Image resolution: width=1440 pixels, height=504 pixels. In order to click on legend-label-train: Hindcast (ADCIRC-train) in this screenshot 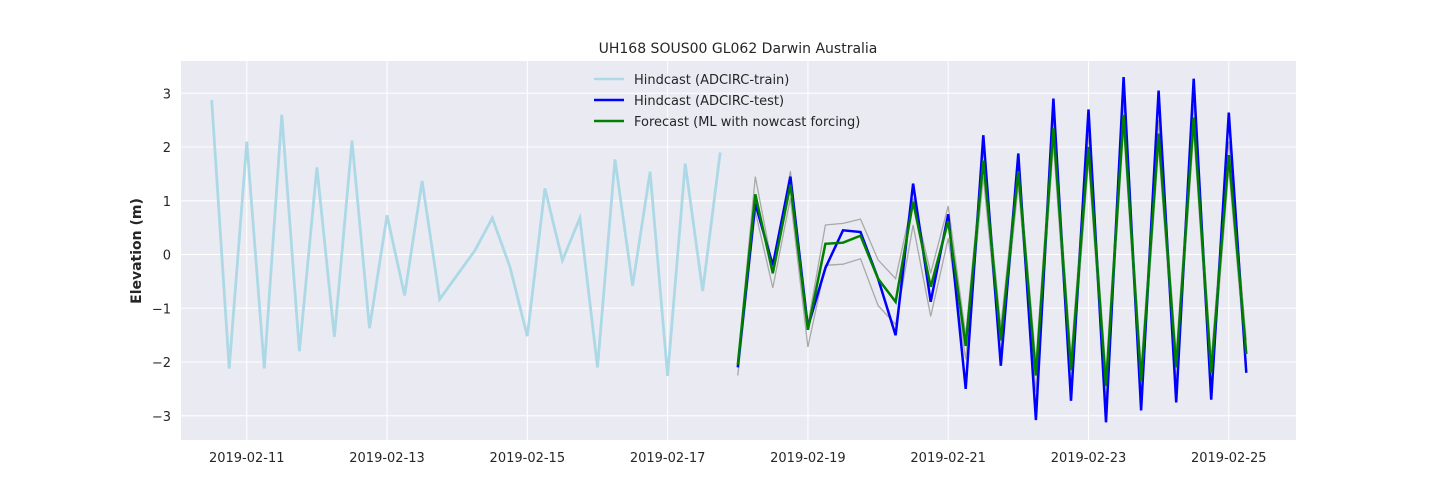, I will do `click(711, 80)`.